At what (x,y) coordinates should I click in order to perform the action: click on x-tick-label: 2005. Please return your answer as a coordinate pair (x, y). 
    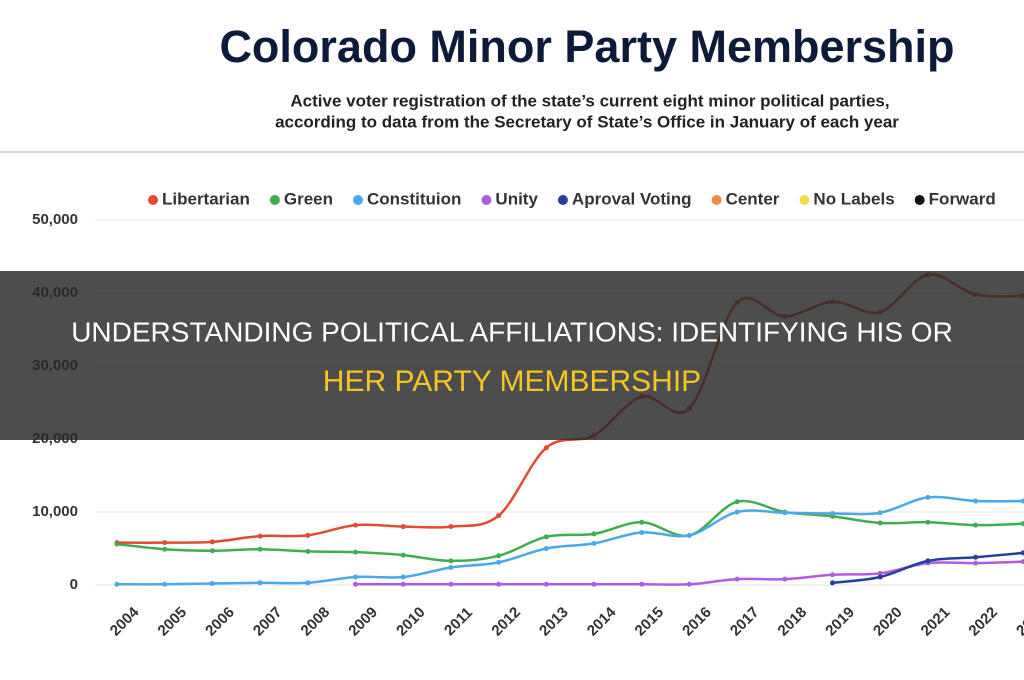
    Looking at the image, I should click on (173, 622).